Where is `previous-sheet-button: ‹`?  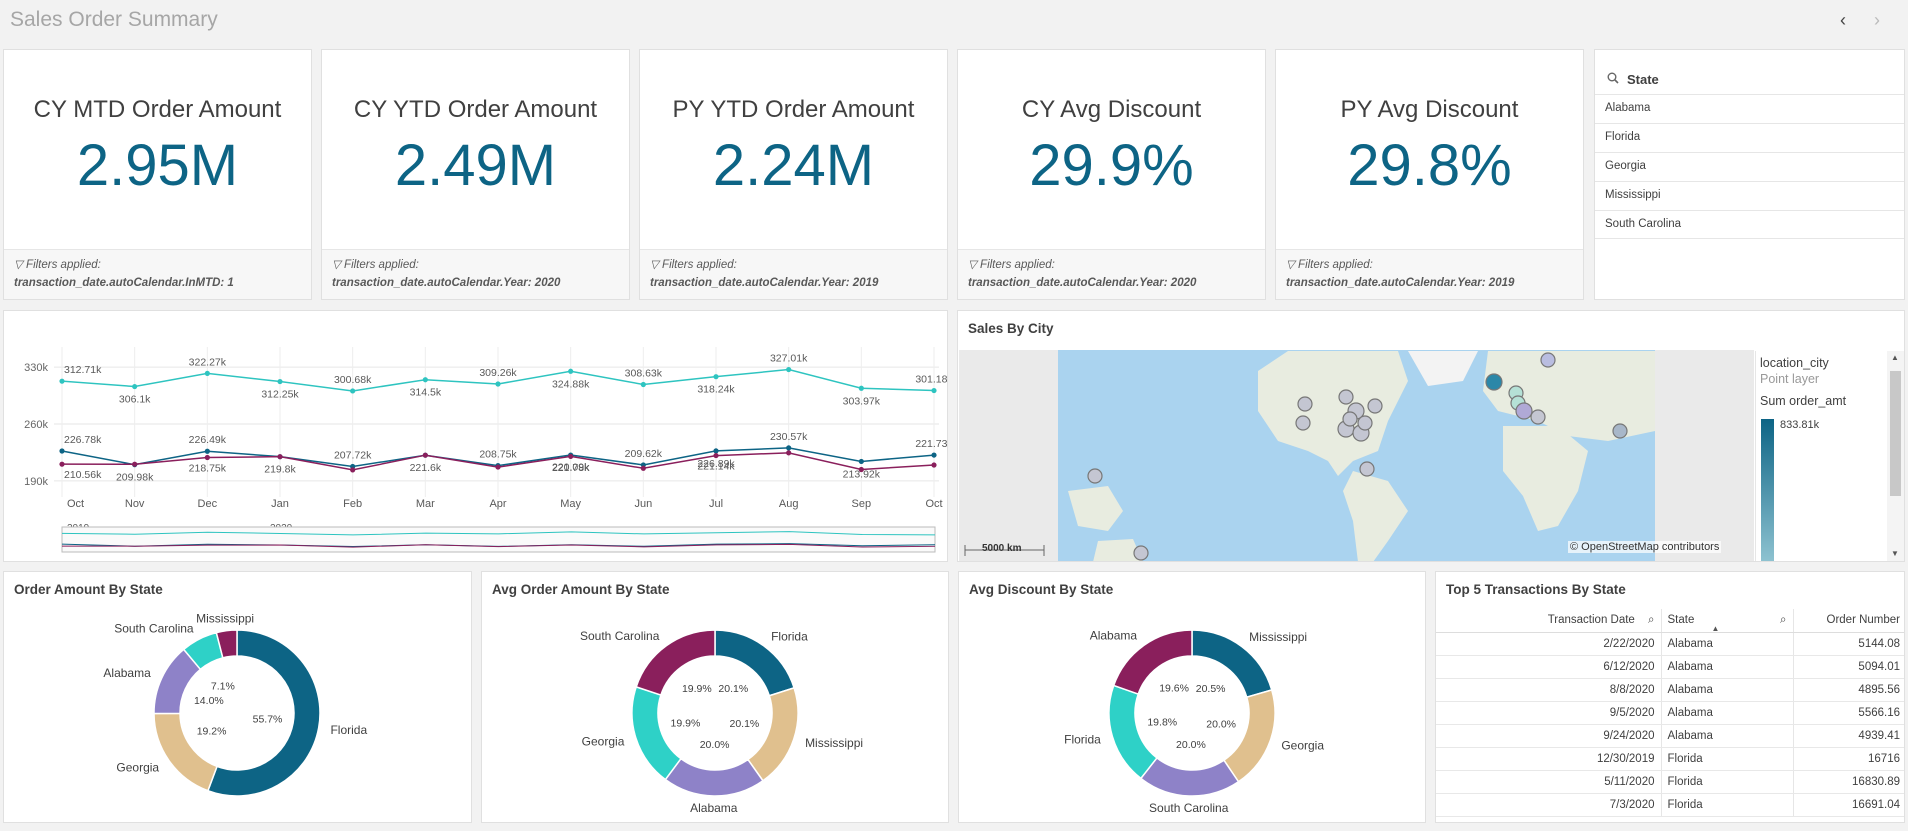
previous-sheet-button: ‹ is located at coordinates (1843, 20).